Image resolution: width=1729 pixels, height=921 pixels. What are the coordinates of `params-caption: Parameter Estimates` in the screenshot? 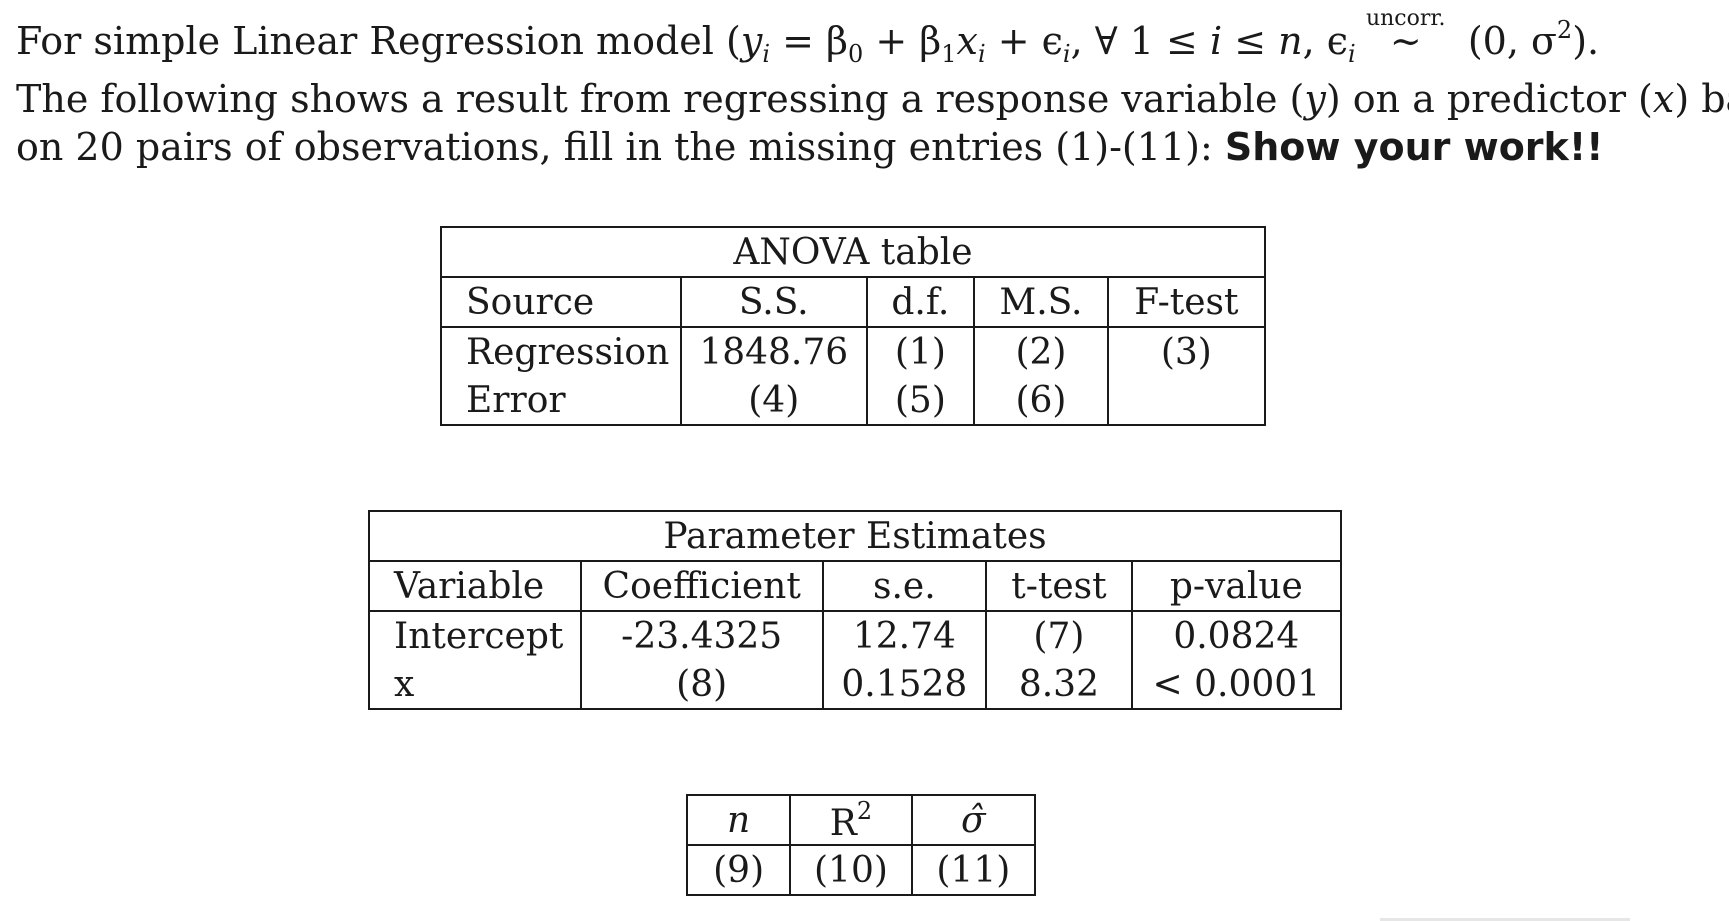 It's located at (855, 536).